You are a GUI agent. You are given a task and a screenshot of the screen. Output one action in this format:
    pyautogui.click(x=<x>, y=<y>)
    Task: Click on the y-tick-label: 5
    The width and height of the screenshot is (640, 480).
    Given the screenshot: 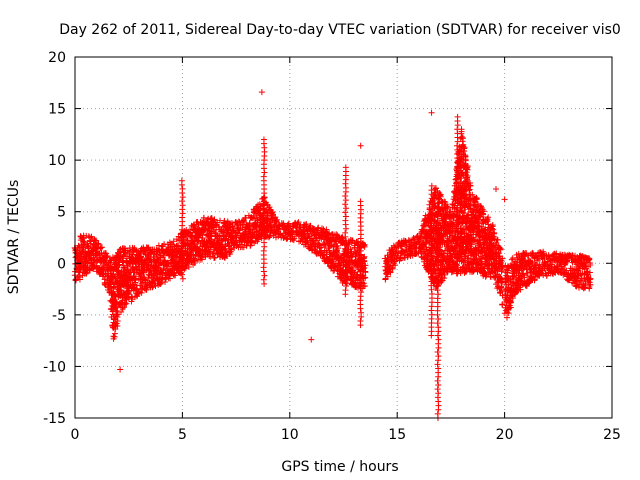 What is the action you would take?
    pyautogui.click(x=61, y=213)
    